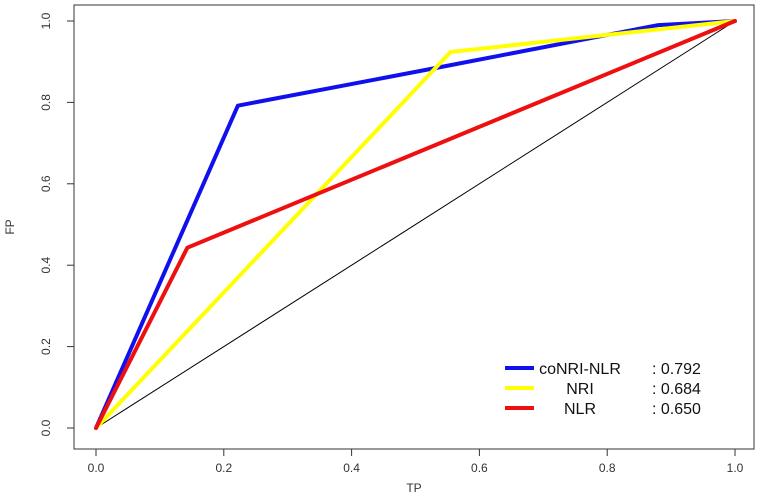 The width and height of the screenshot is (765, 498). What do you see at coordinates (735, 468) in the screenshot?
I see `x-tick-label: 1.0` at bounding box center [735, 468].